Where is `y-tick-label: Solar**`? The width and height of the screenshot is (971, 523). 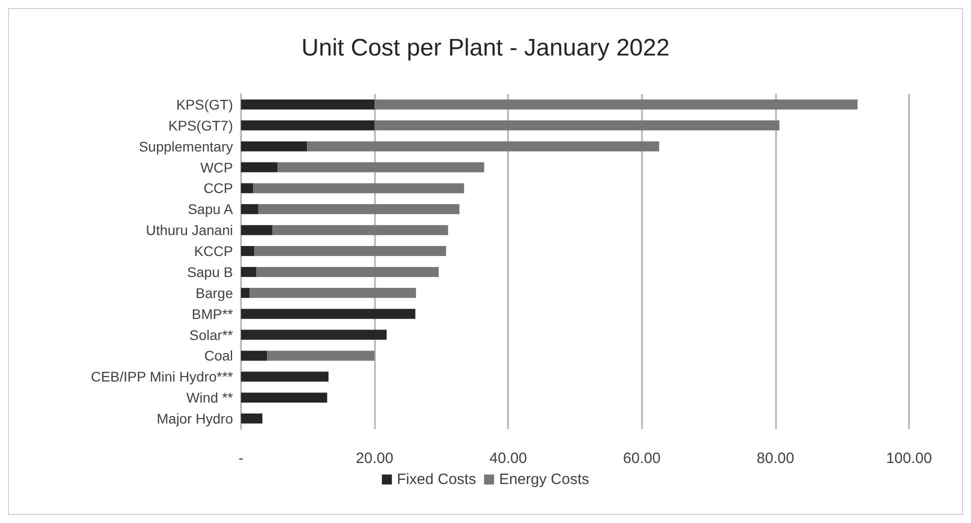 y-tick-label: Solar** is located at coordinates (211, 334).